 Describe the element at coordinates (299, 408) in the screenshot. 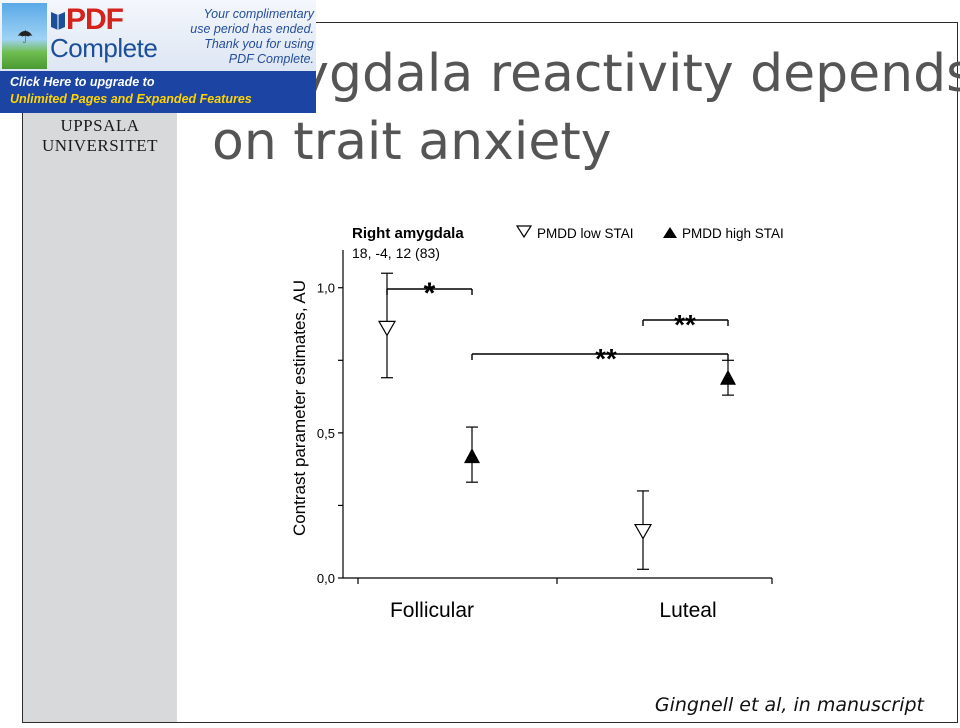

I see `y-axis-label: Contrast parameter estimates, AU` at that location.